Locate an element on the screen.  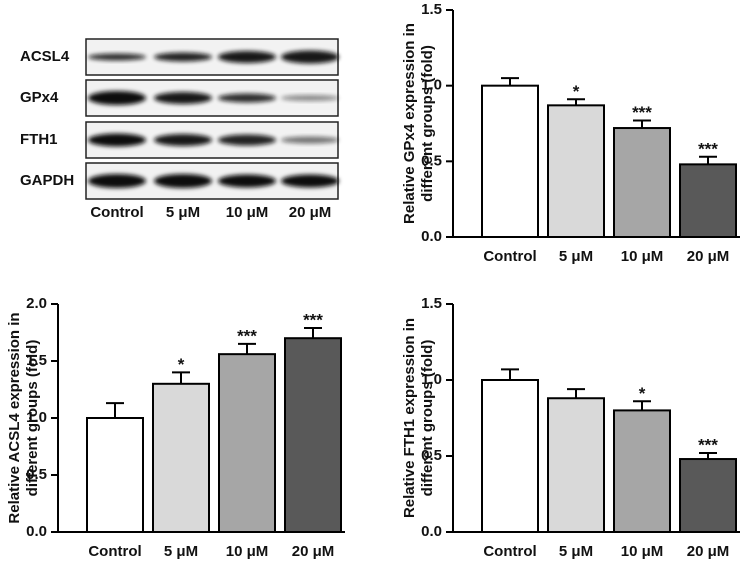
blot-column-label: Control is located at coordinates (116, 212).